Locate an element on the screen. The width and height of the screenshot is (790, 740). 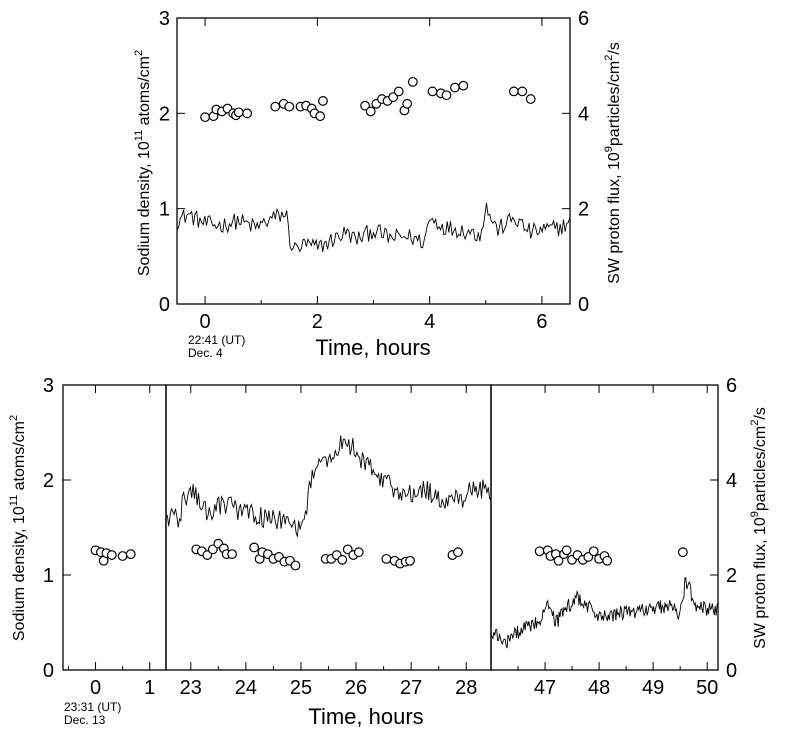
x-tick-label: 28 is located at coordinates (466, 688).